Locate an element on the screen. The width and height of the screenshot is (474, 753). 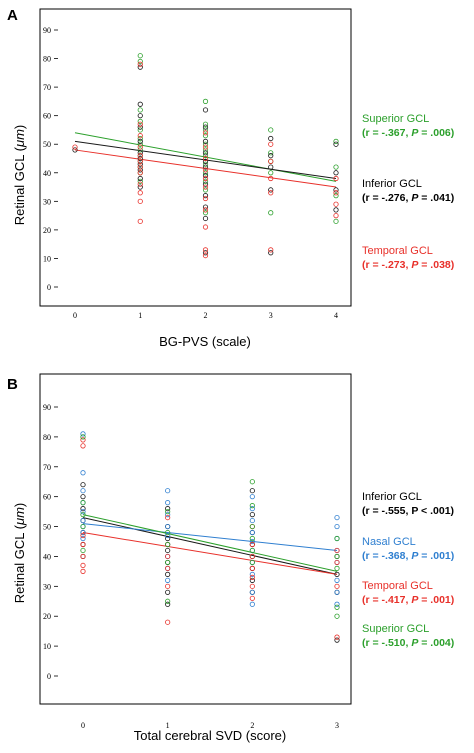
panel-a-letter: A is located at coordinates (12, 15).